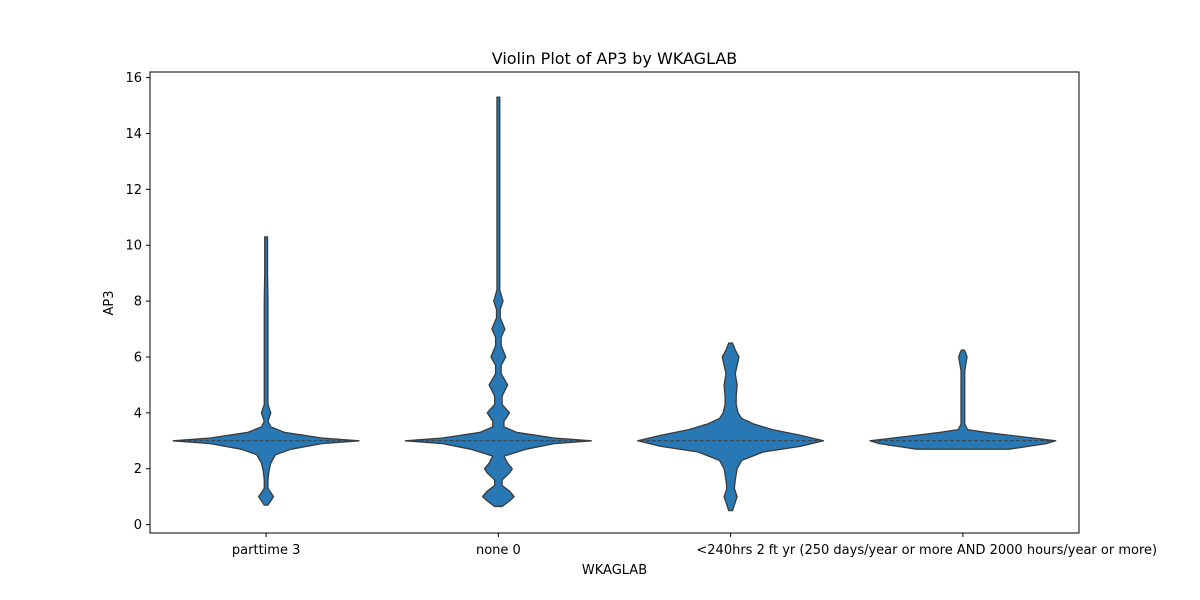  I want to click on y-tick-label: 10, so click(133, 246).